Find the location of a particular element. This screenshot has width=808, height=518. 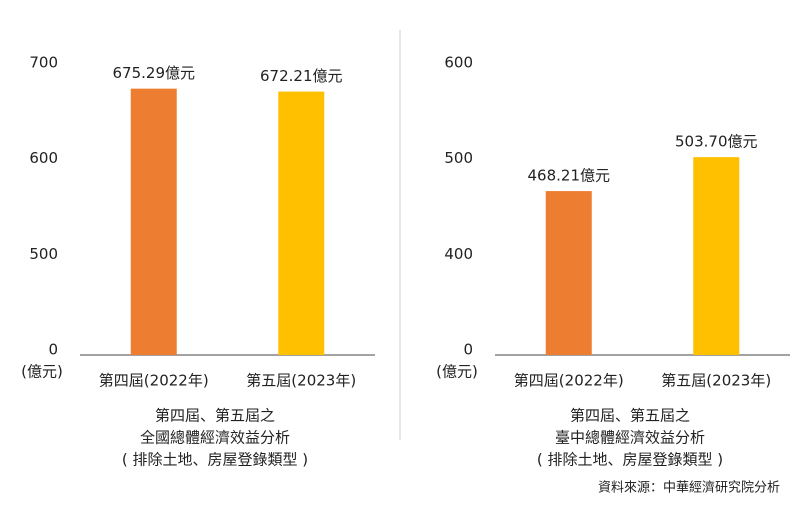

value-label: 468.21億元 is located at coordinates (569, 176).